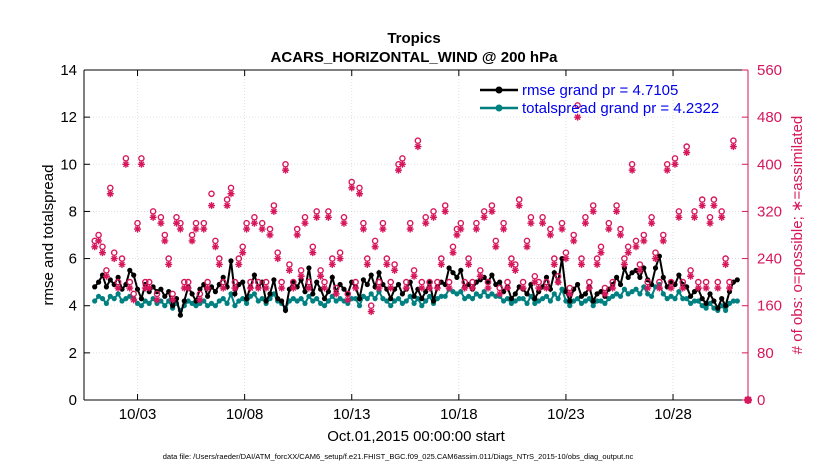  What do you see at coordinates (413, 38) in the screenshot?
I see `chart-title: Tropics` at bounding box center [413, 38].